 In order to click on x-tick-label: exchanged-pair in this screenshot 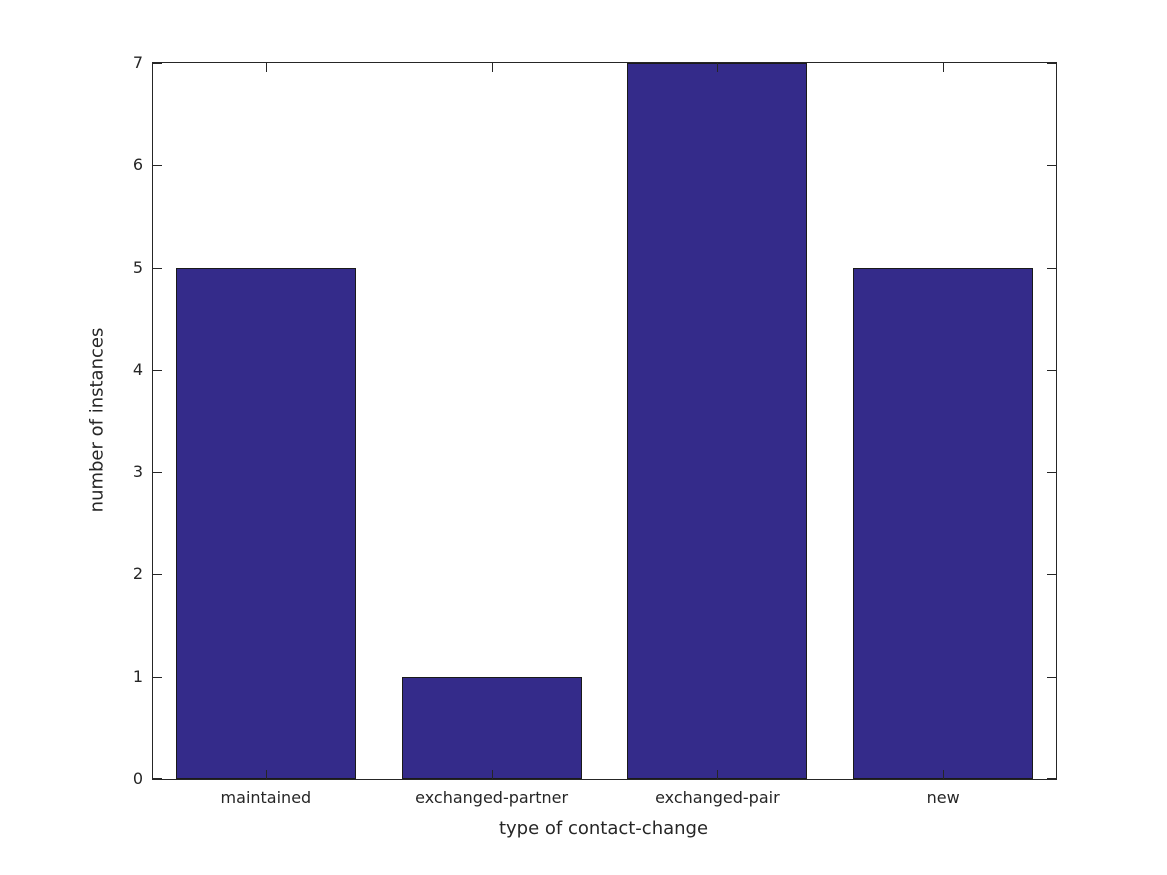, I will do `click(717, 797)`.